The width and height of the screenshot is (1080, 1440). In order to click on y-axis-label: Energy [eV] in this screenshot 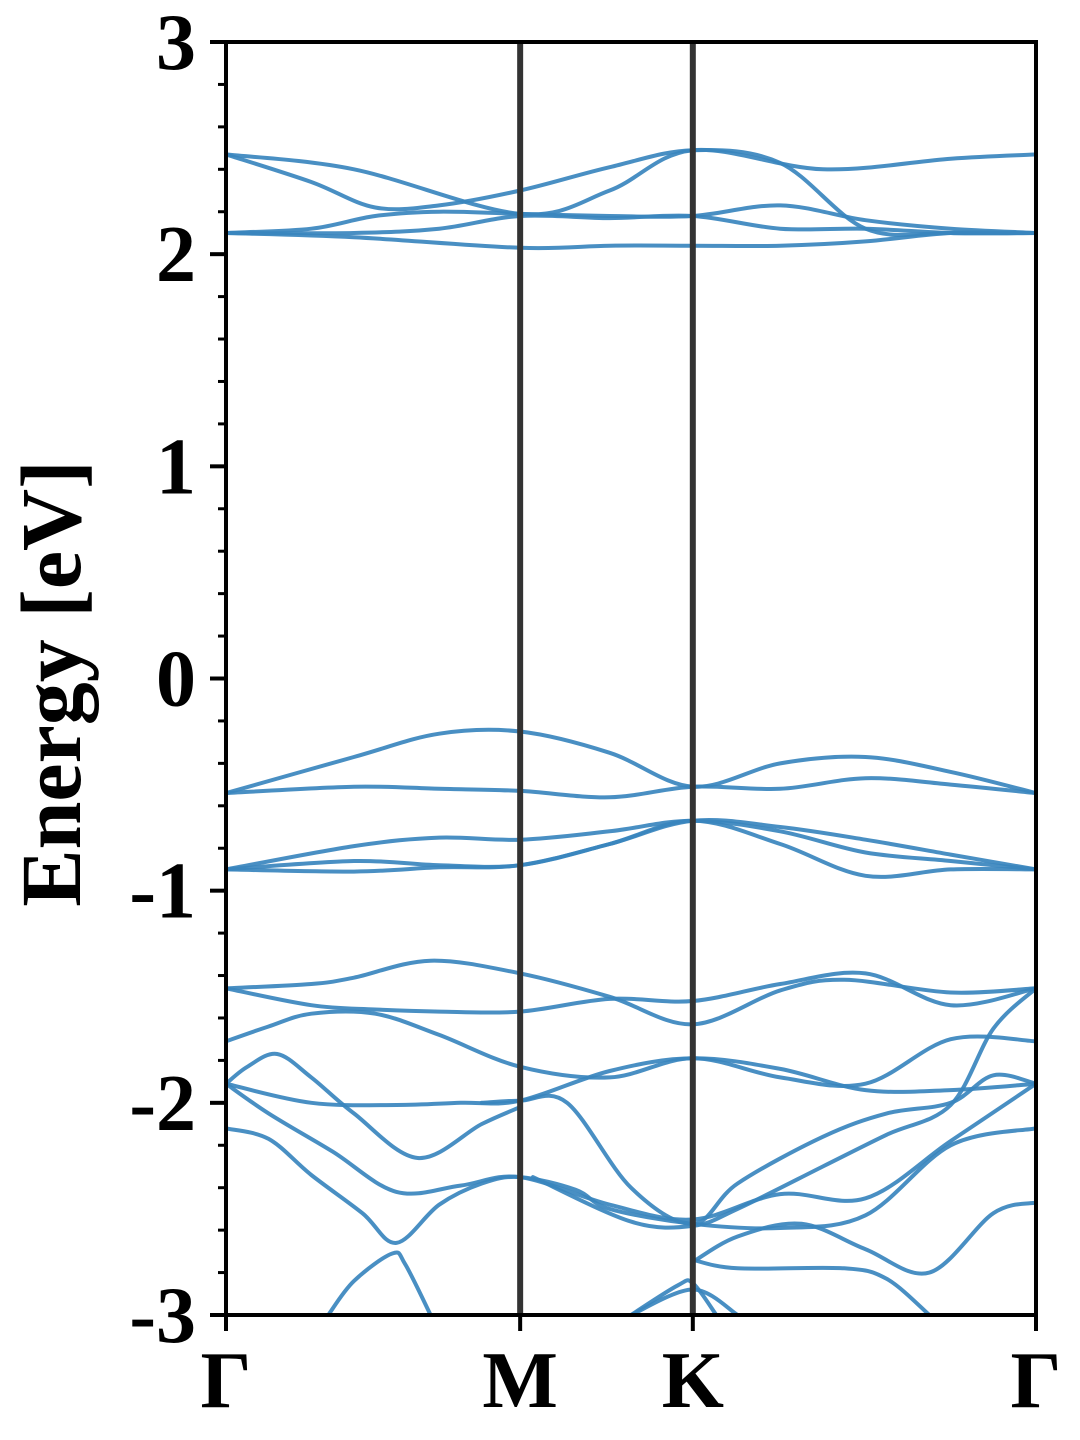, I will do `click(51, 683)`.